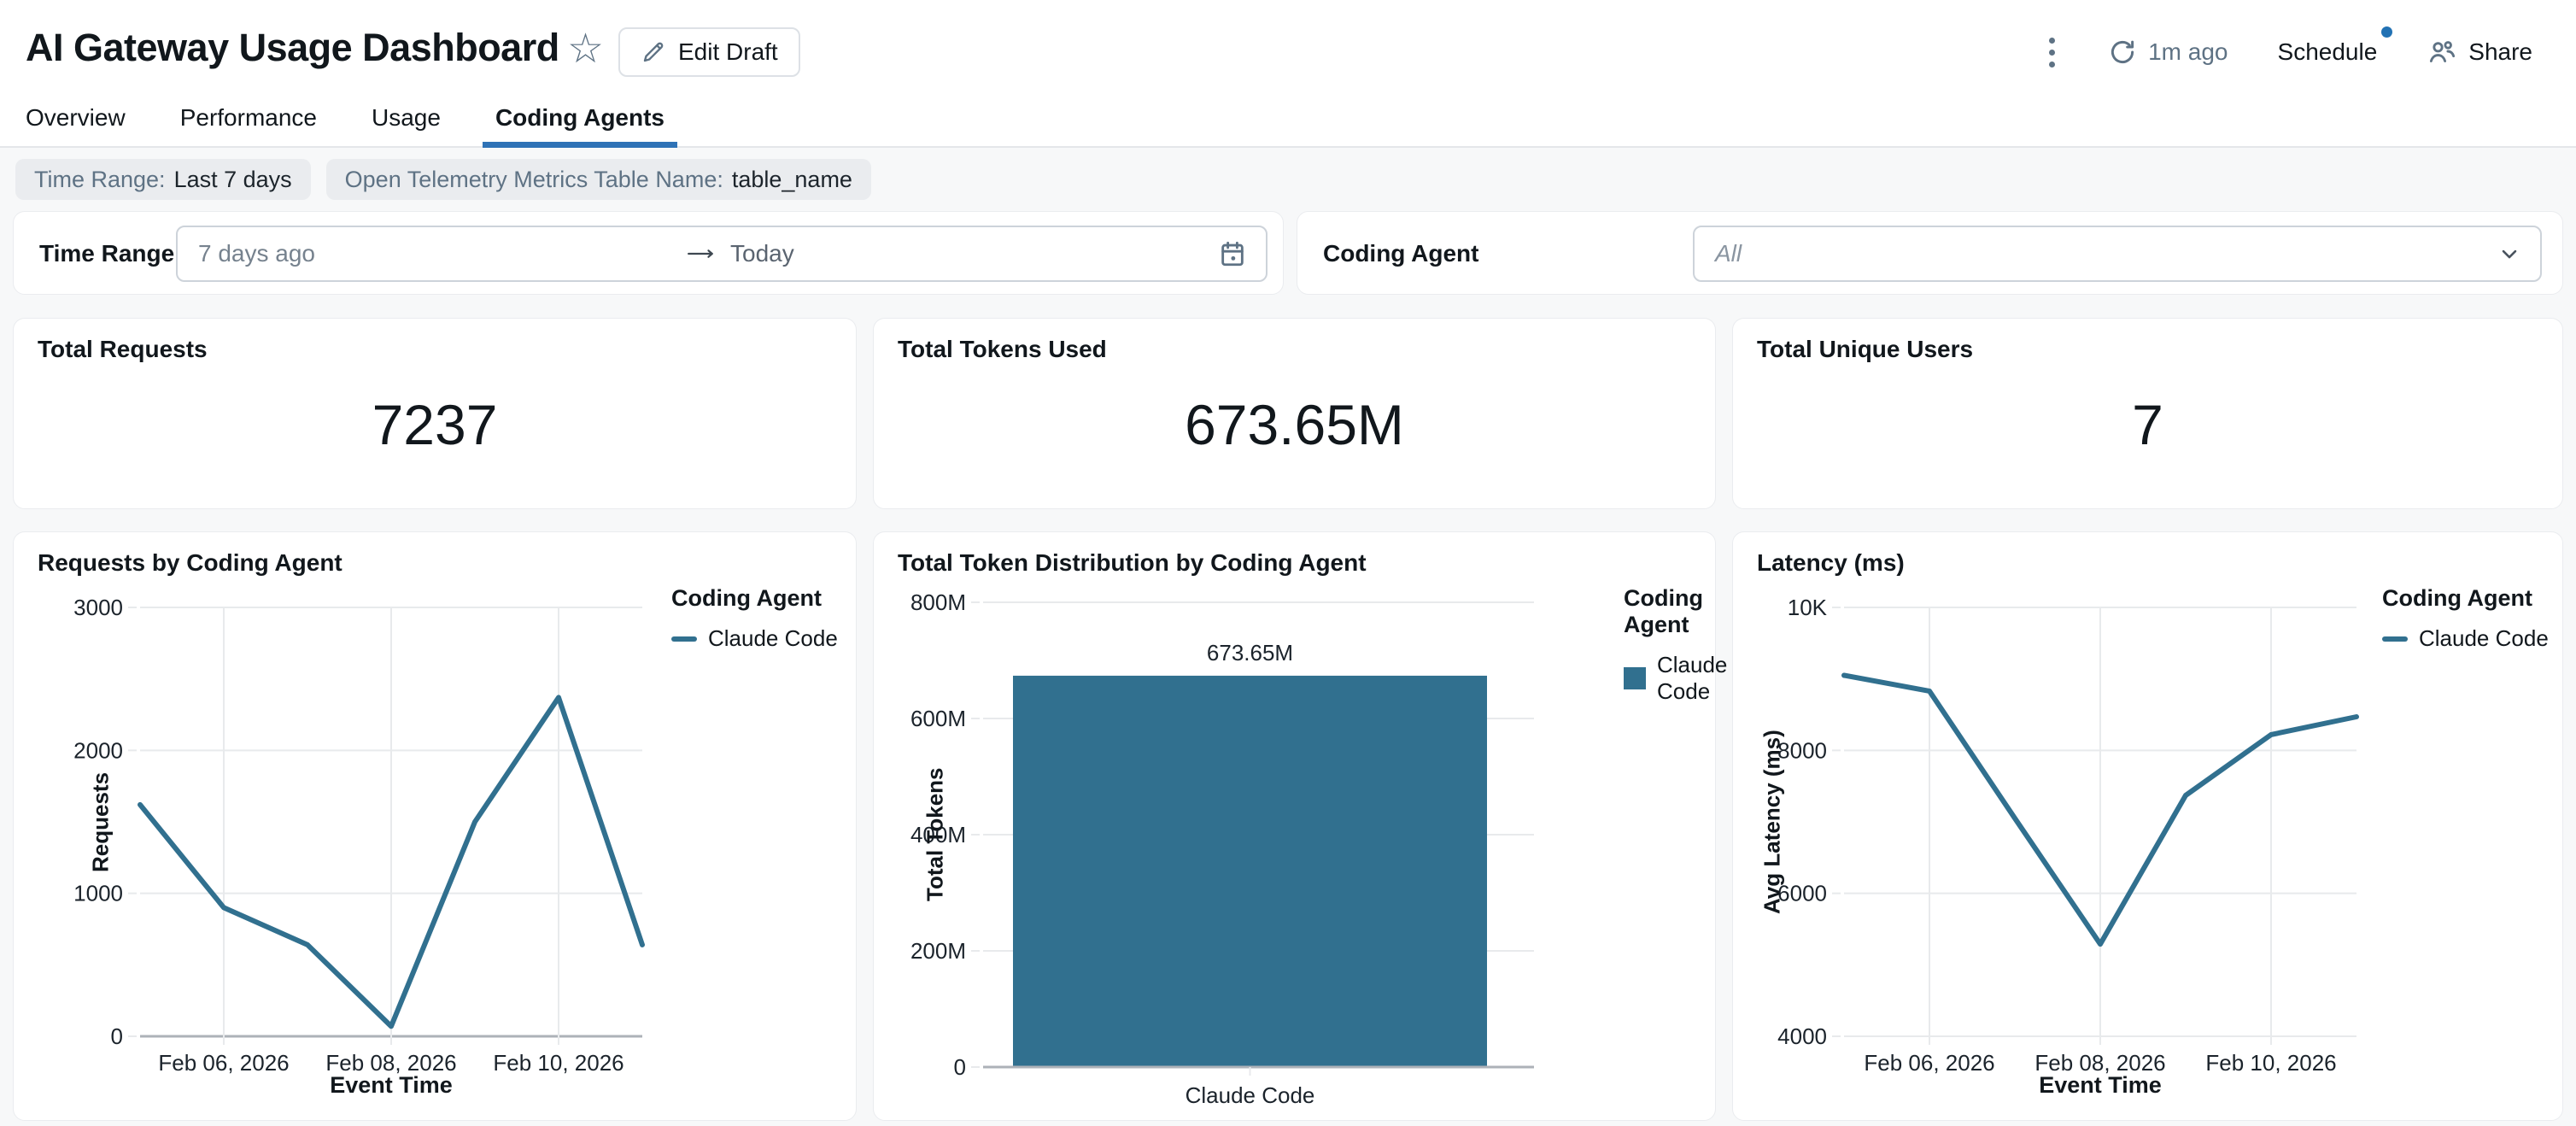 This screenshot has height=1126, width=2576. Describe the element at coordinates (435, 424) in the screenshot. I see `kpi-value: 7237` at that location.